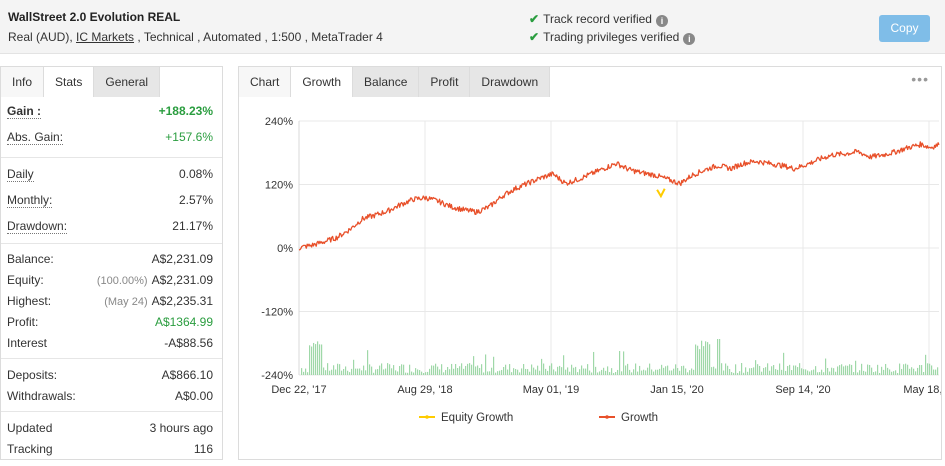 The width and height of the screenshot is (945, 466). I want to click on stat-deposits: Deposits: A$866.10, so click(110, 377).